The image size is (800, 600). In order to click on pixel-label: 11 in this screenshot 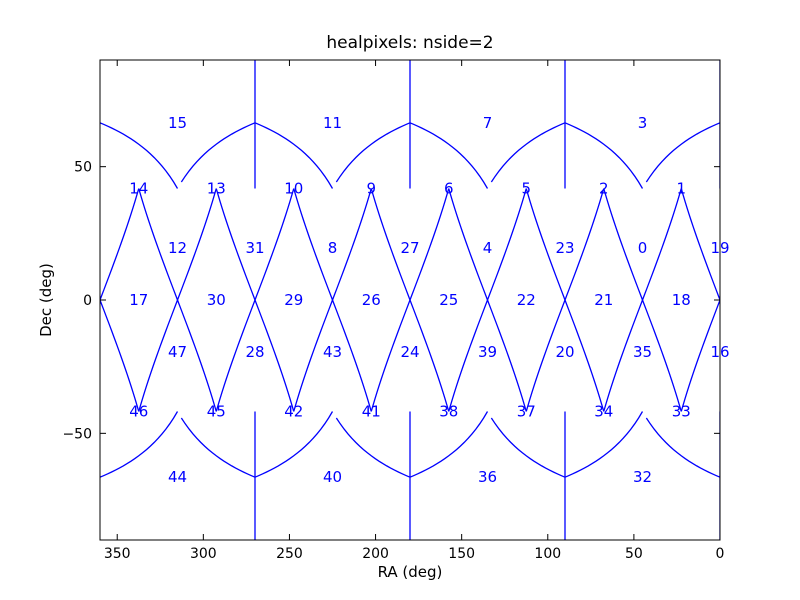, I will do `click(332, 123)`.